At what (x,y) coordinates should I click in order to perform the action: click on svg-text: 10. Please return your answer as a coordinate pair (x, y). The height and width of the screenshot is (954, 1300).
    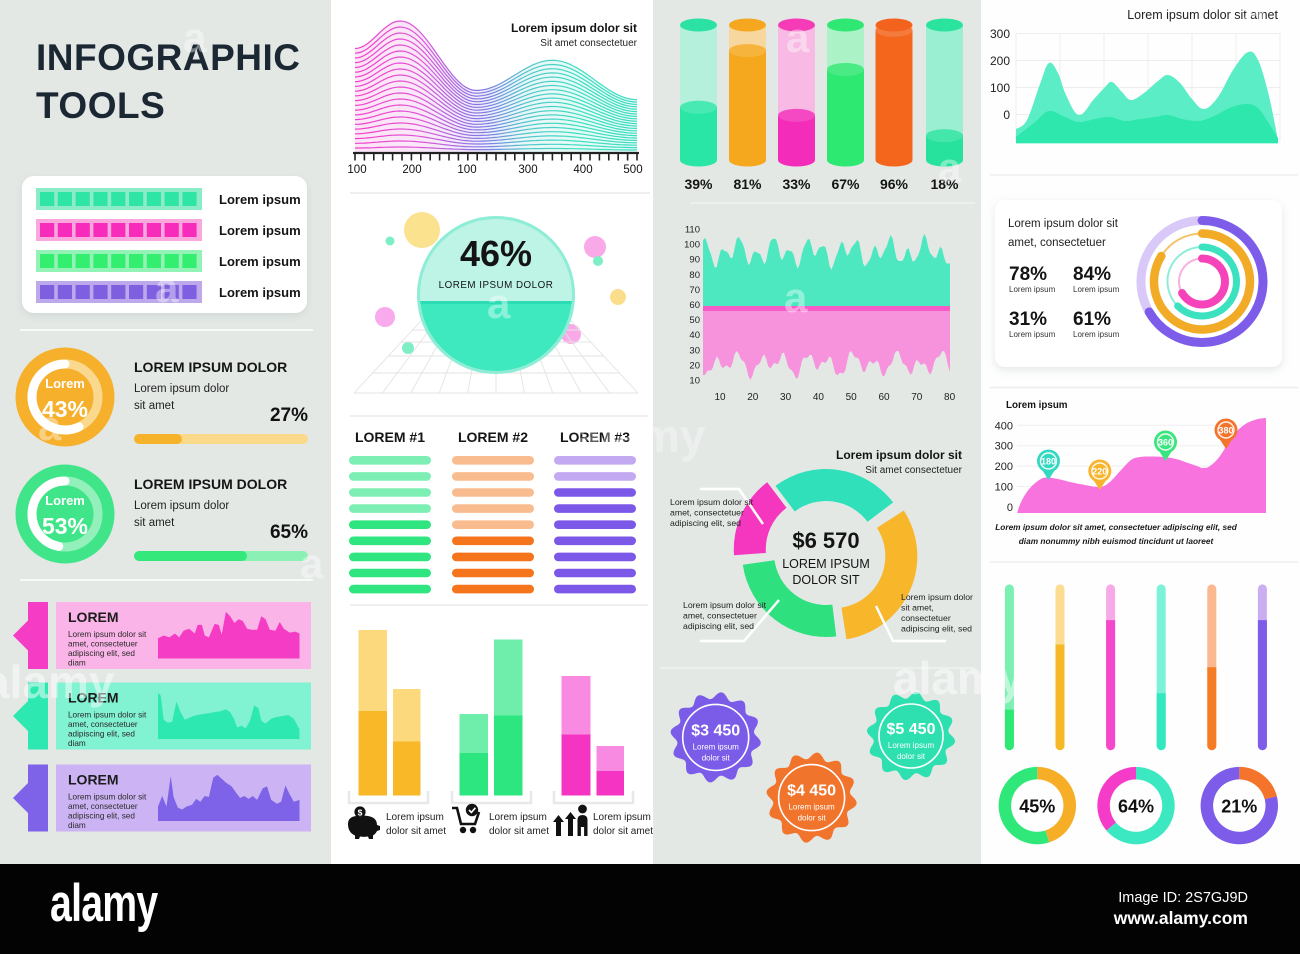
    Looking at the image, I should click on (720, 397).